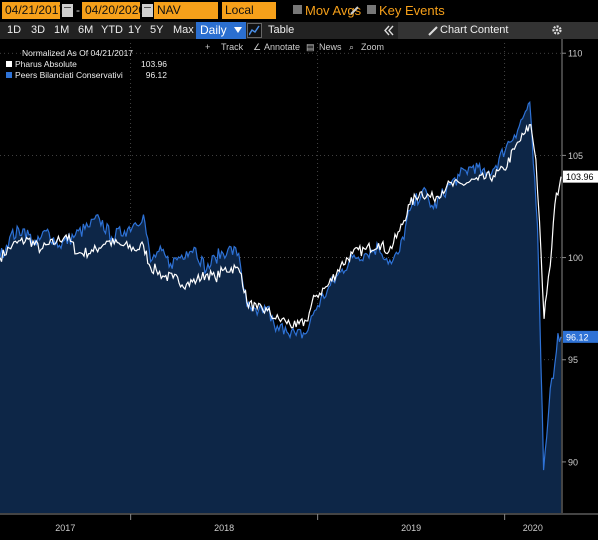 The width and height of the screenshot is (598, 540). I want to click on x-tick-label: 2017, so click(65, 528).